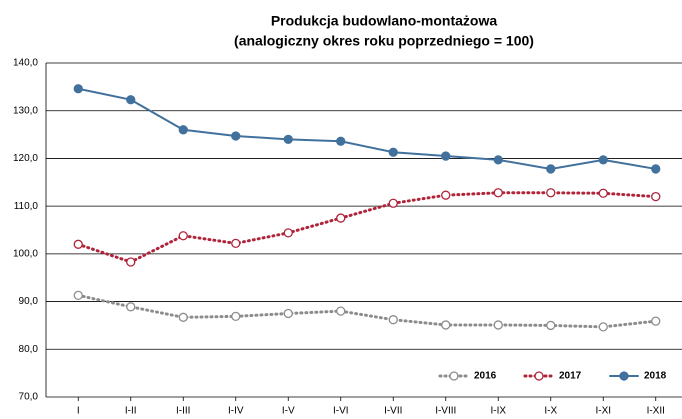 This screenshot has height=419, width=682. I want to click on legend-label: 2017, so click(570, 376).